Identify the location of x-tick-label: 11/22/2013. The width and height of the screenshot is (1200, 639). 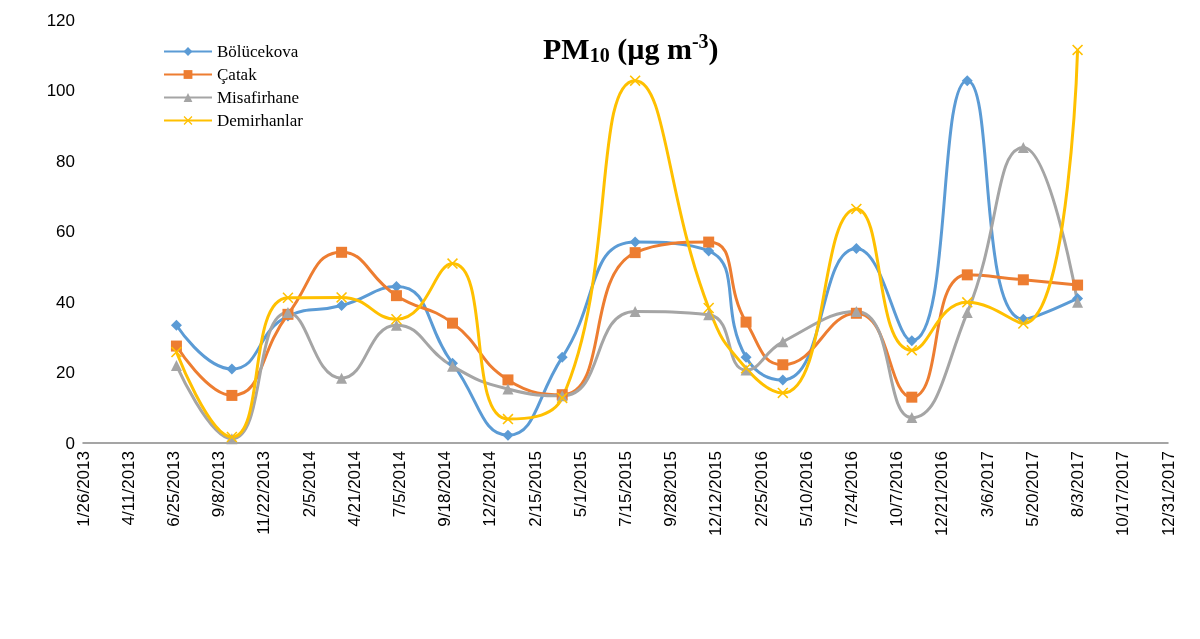
(264, 493).